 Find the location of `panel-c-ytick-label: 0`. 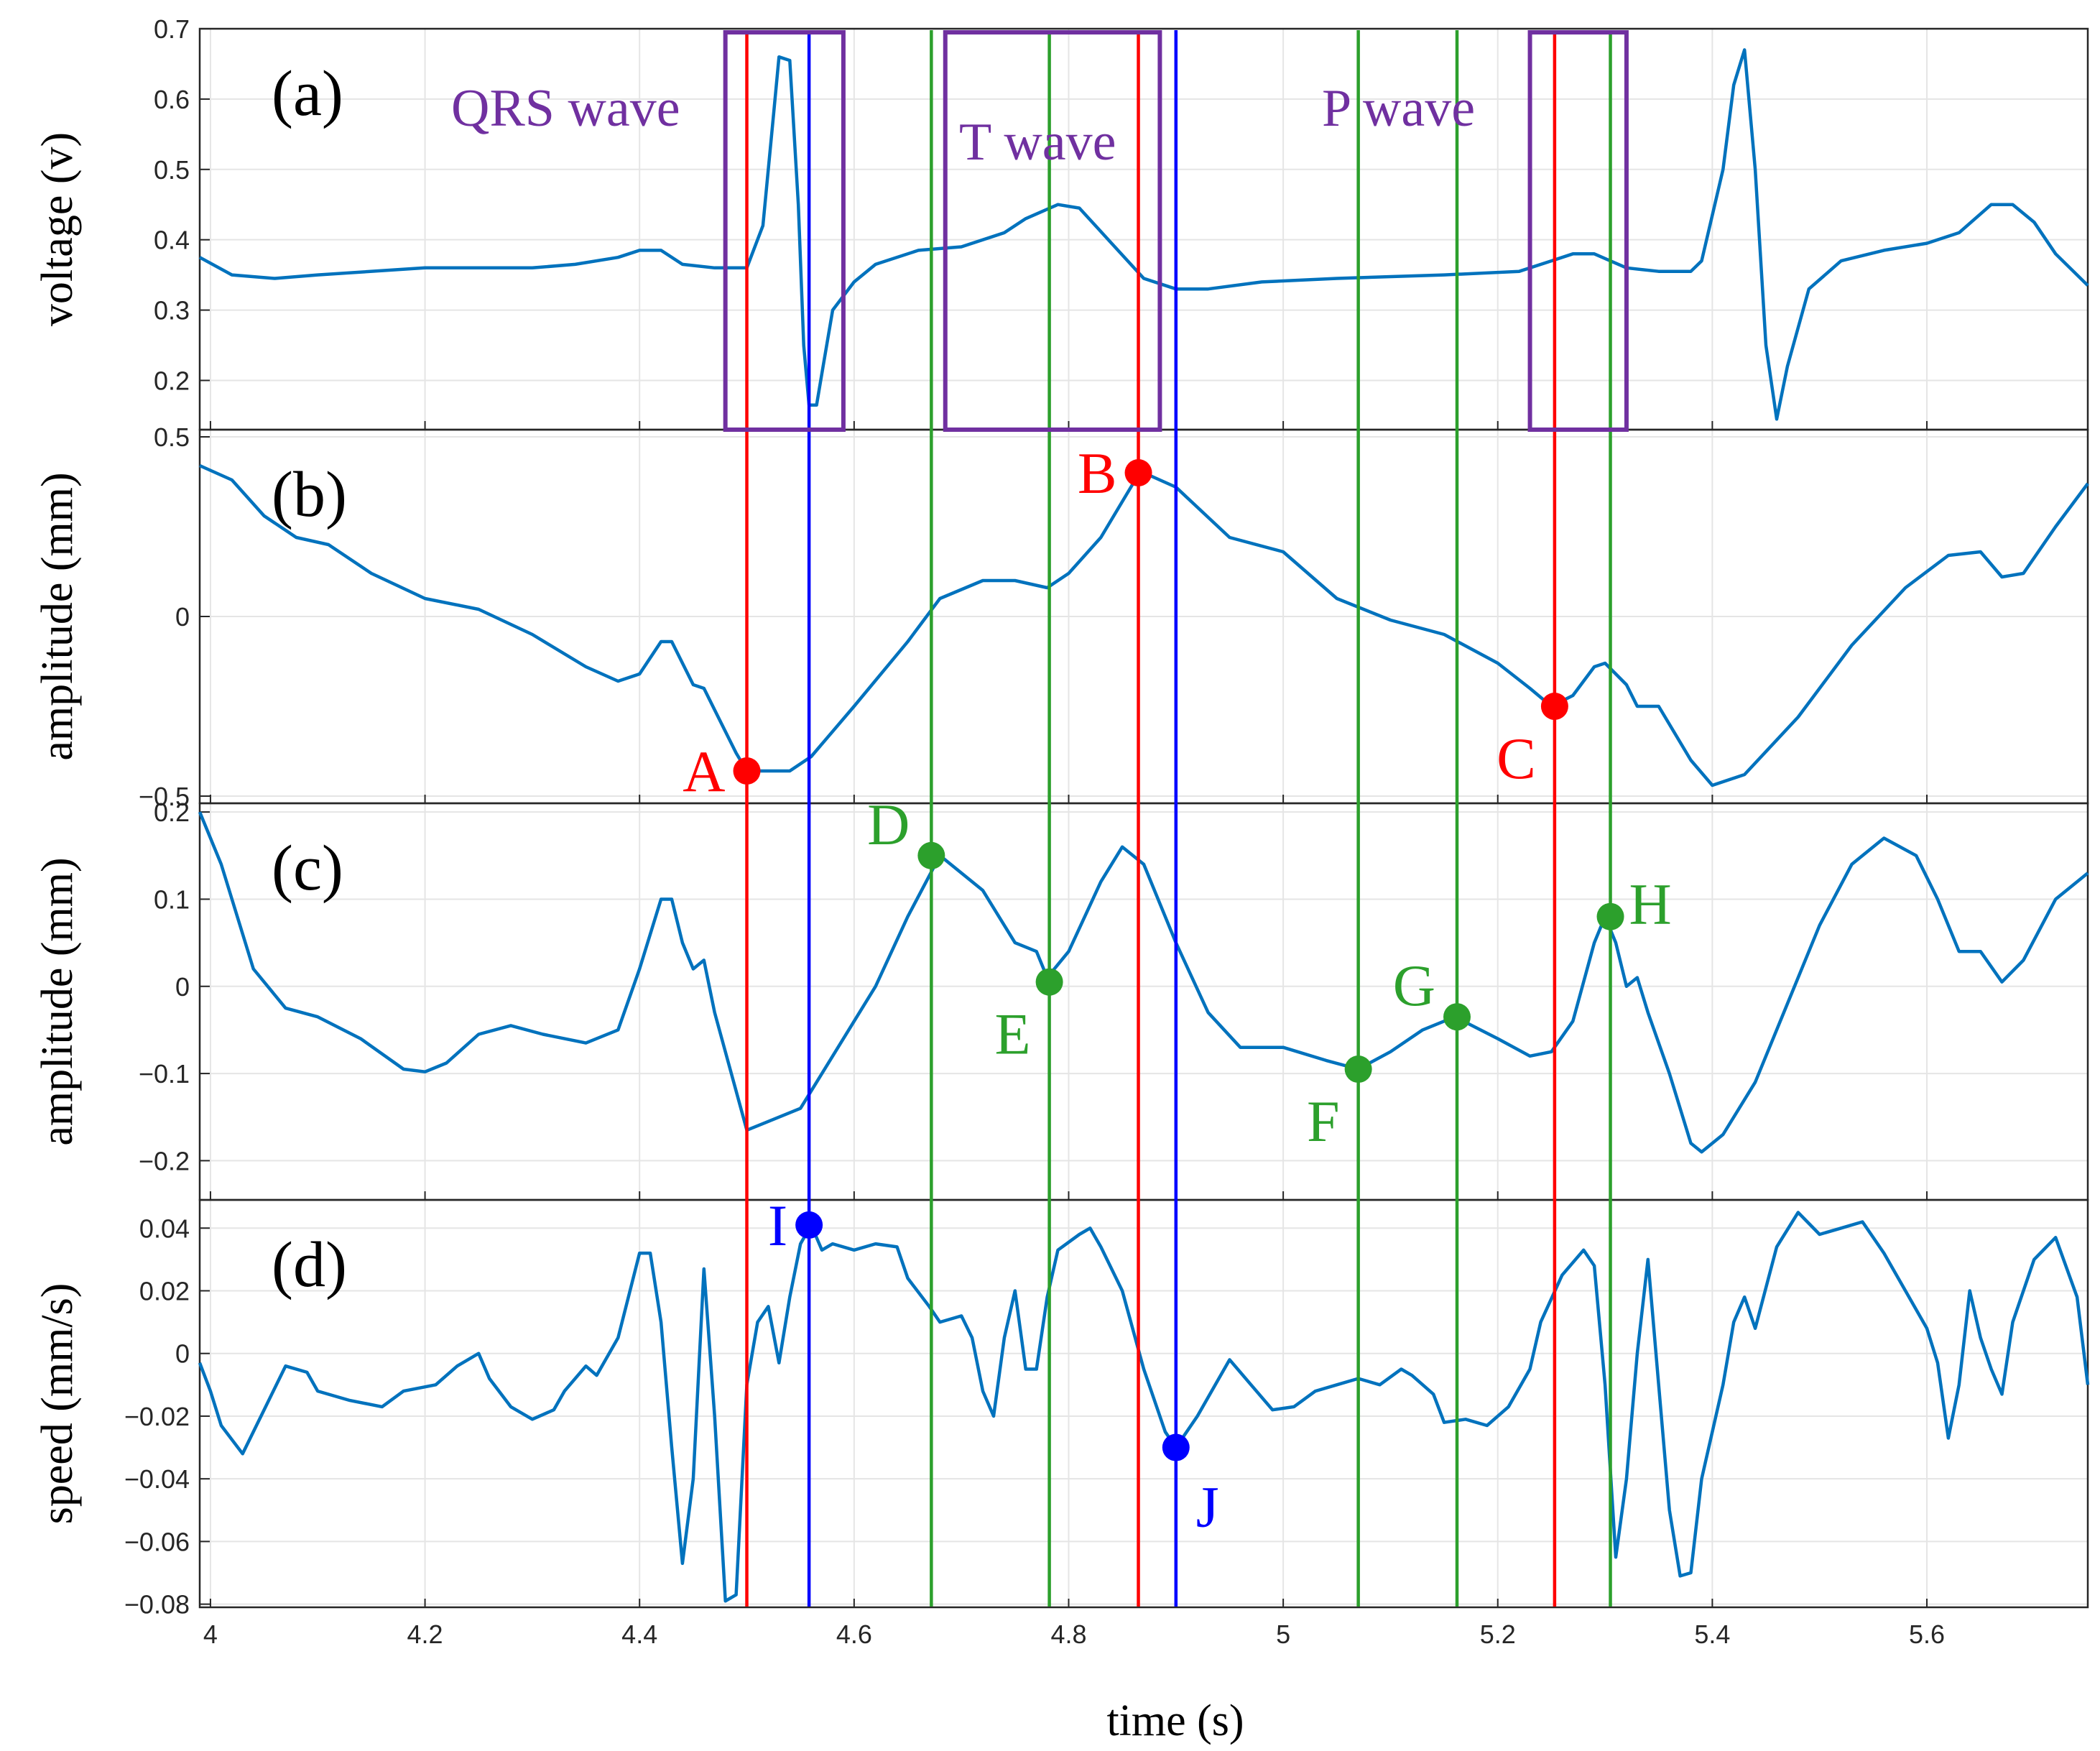

panel-c-ytick-label: 0 is located at coordinates (183, 987).